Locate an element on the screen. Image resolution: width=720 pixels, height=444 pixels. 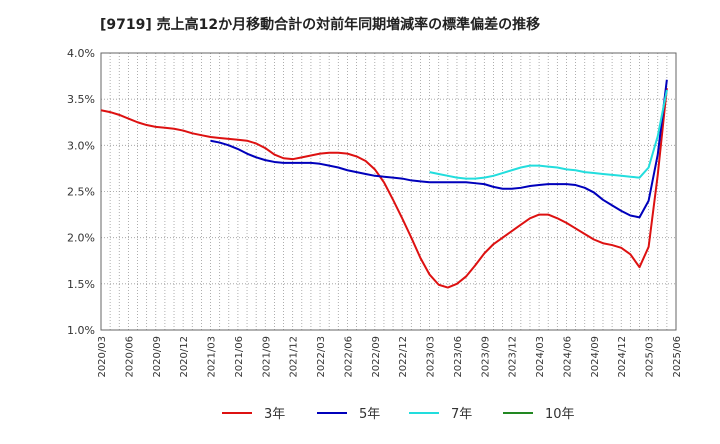
x-tick-label: 2021/09 is located at coordinates (266, 357).